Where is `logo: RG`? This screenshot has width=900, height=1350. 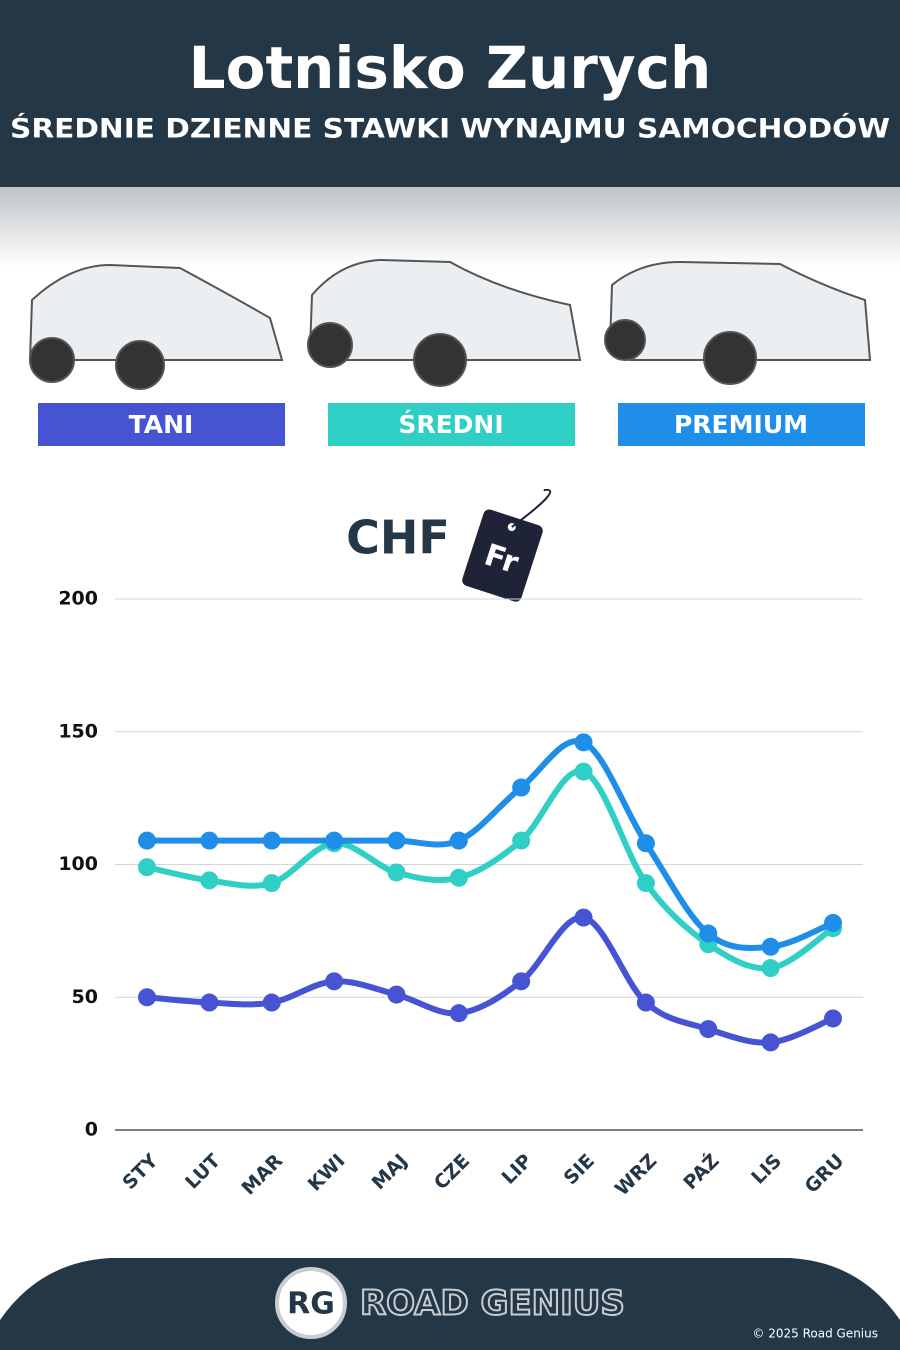 logo: RG is located at coordinates (311, 1304).